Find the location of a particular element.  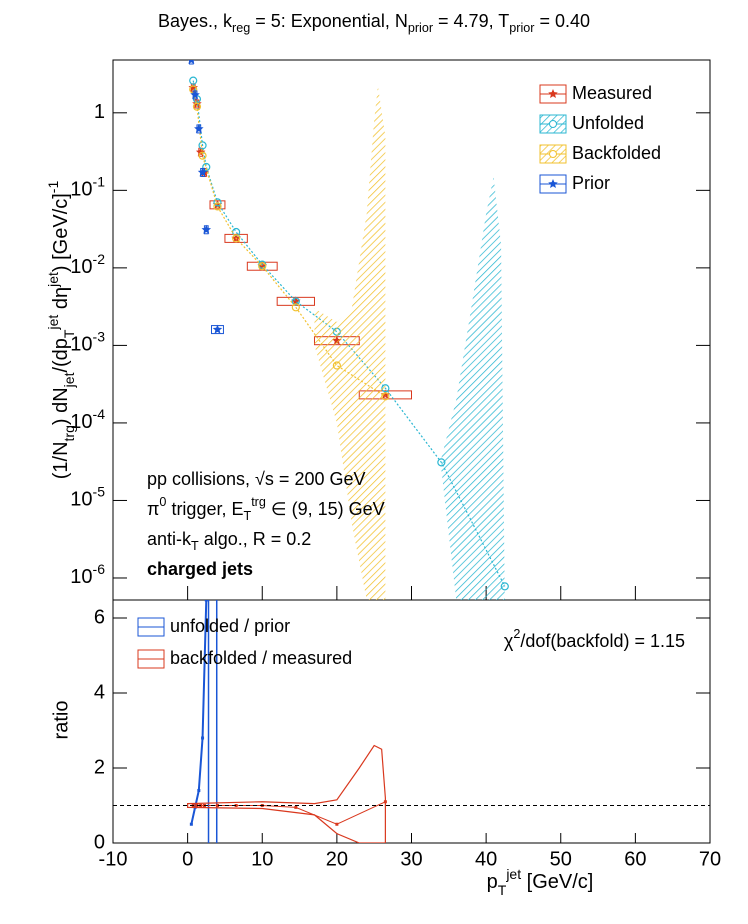

series-line is located at coordinates (289, 243).